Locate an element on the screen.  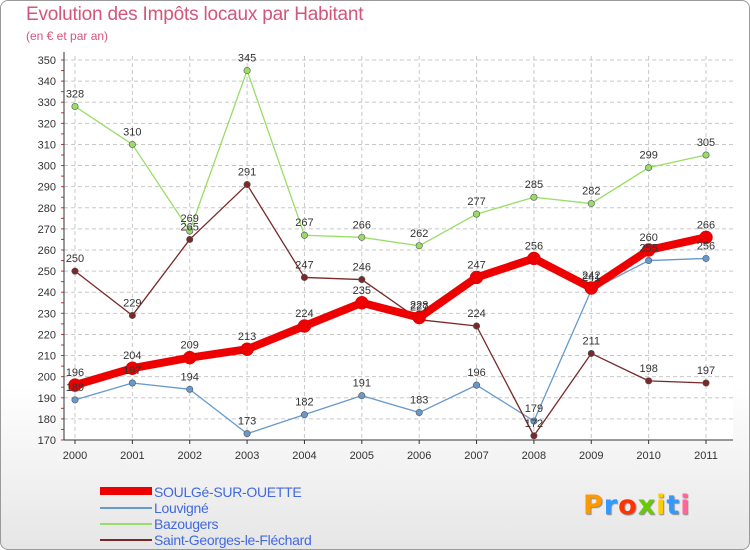
data-label: 345 is located at coordinates (247, 59).